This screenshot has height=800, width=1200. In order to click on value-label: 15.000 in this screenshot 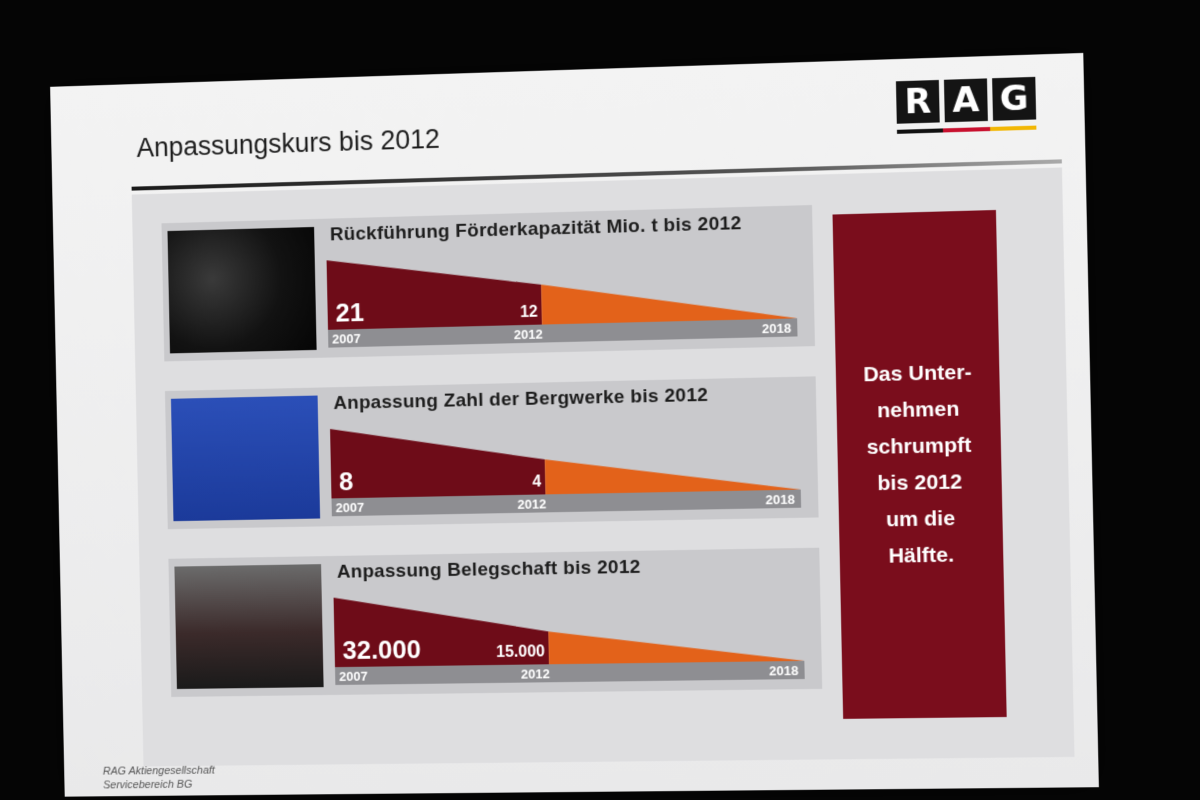, I will do `click(520, 652)`.